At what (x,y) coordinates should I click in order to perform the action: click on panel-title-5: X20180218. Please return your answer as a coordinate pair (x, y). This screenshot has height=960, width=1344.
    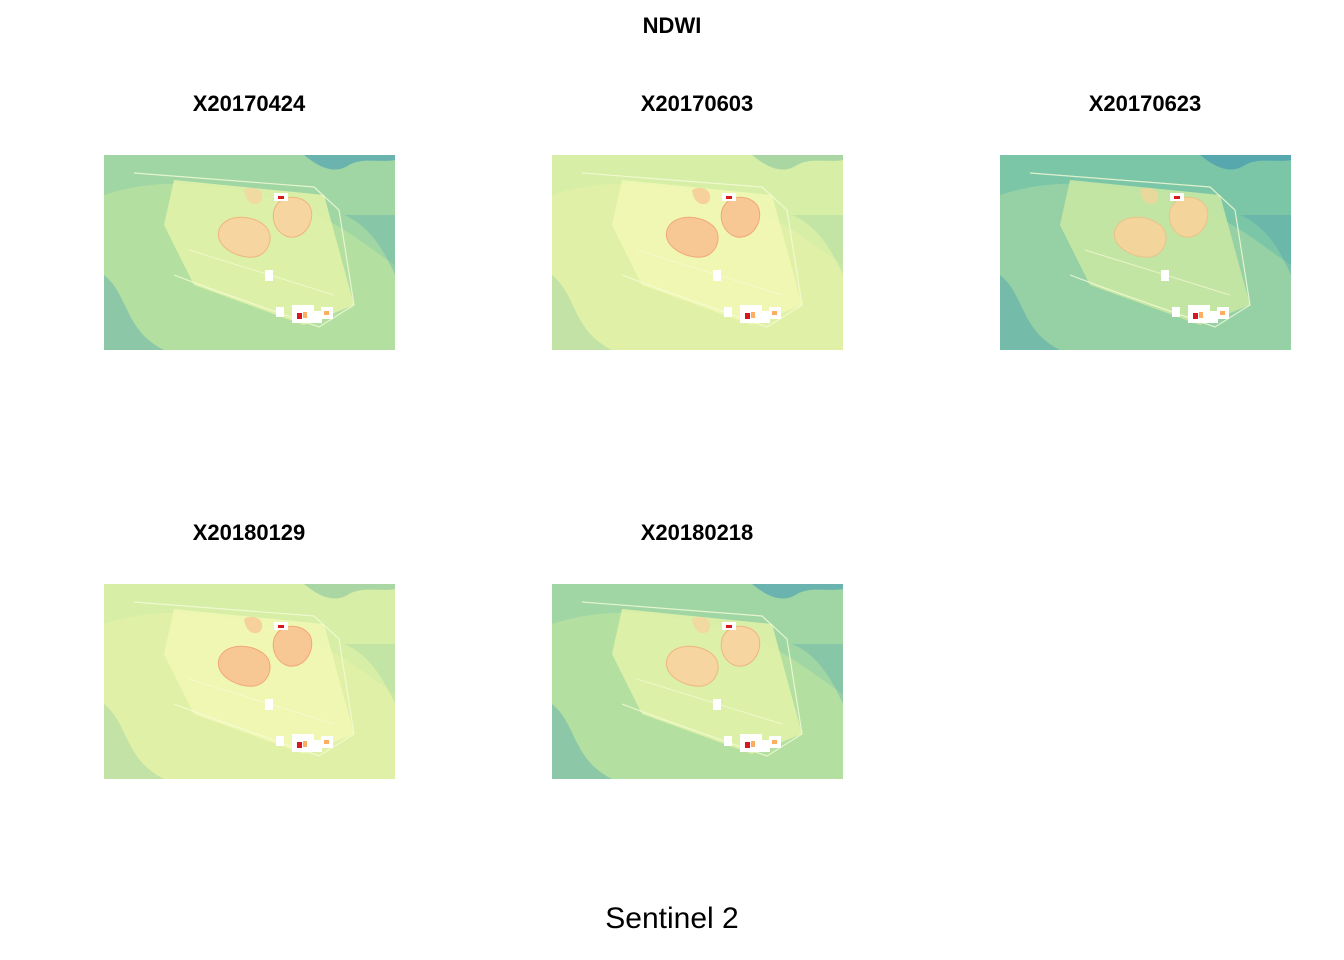
    Looking at the image, I should click on (697, 532).